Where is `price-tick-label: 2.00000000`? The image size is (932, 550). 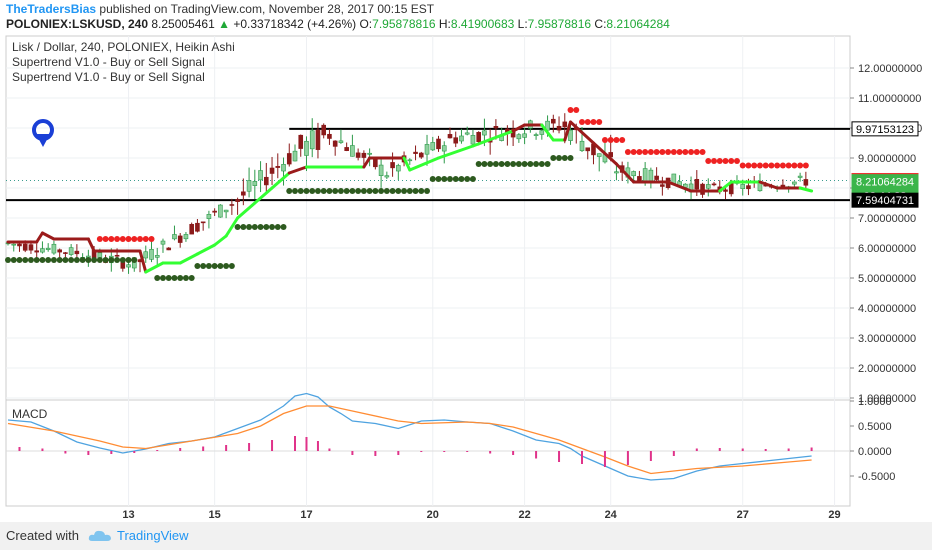 price-tick-label: 2.00000000 is located at coordinates (887, 369).